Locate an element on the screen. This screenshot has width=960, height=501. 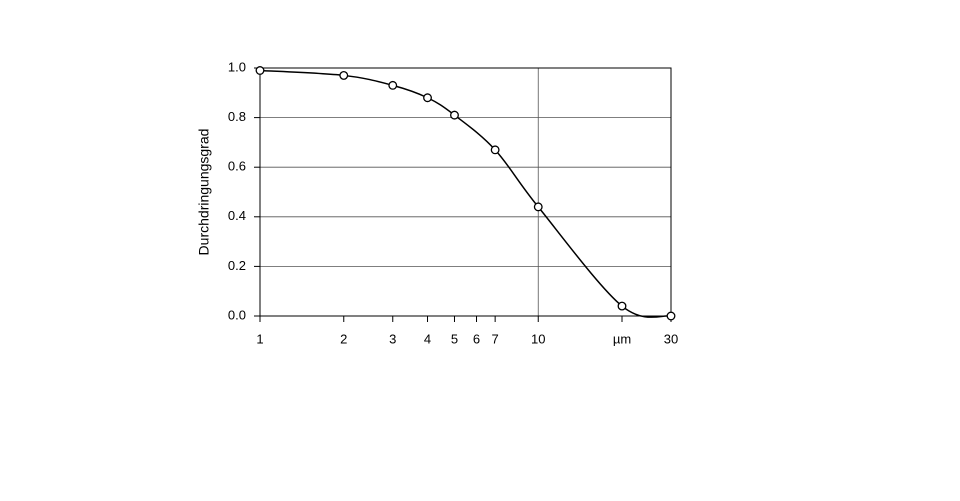
x-tick-label: 1 is located at coordinates (259, 338).